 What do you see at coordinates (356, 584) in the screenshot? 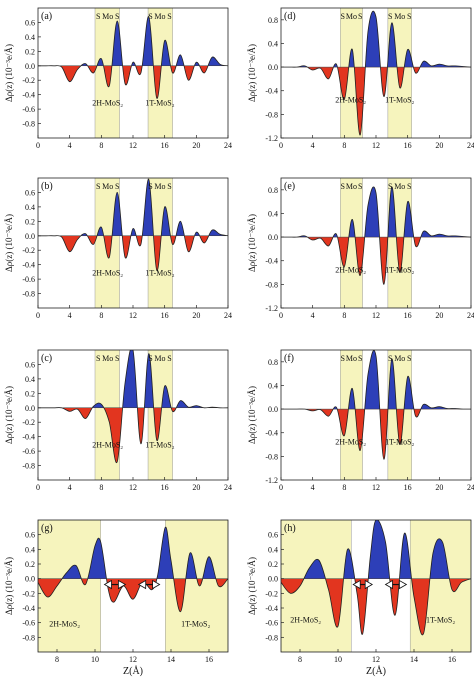
I see `transfer-arrow-head-left` at bounding box center [356, 584].